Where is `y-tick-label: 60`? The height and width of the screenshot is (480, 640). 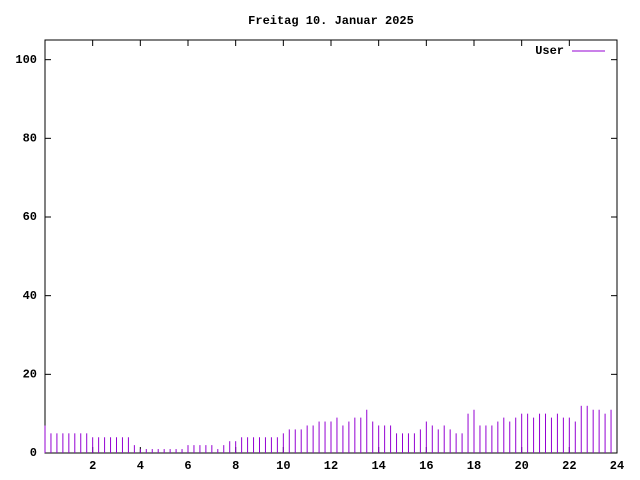
y-tick-label: 60 is located at coordinates (30, 217).